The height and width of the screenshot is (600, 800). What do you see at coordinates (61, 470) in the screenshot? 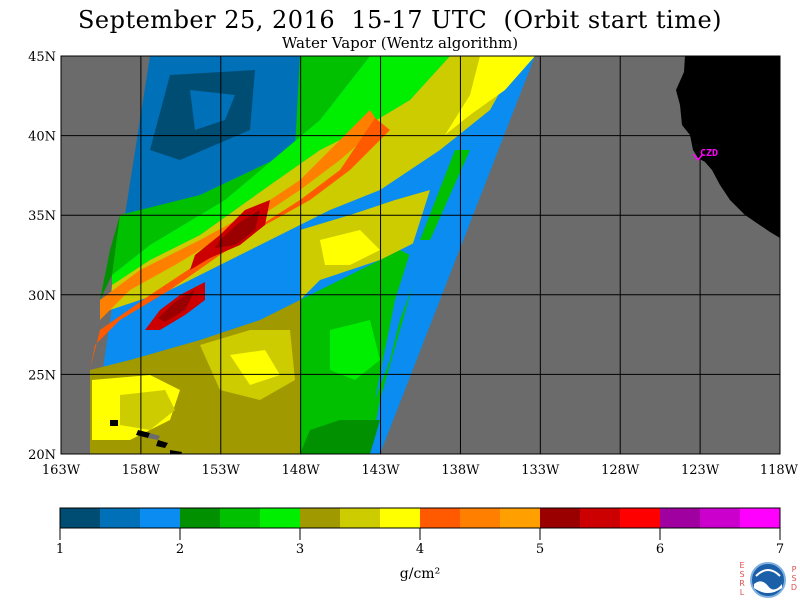
I see `lon-tick-label: 163W` at bounding box center [61, 470].